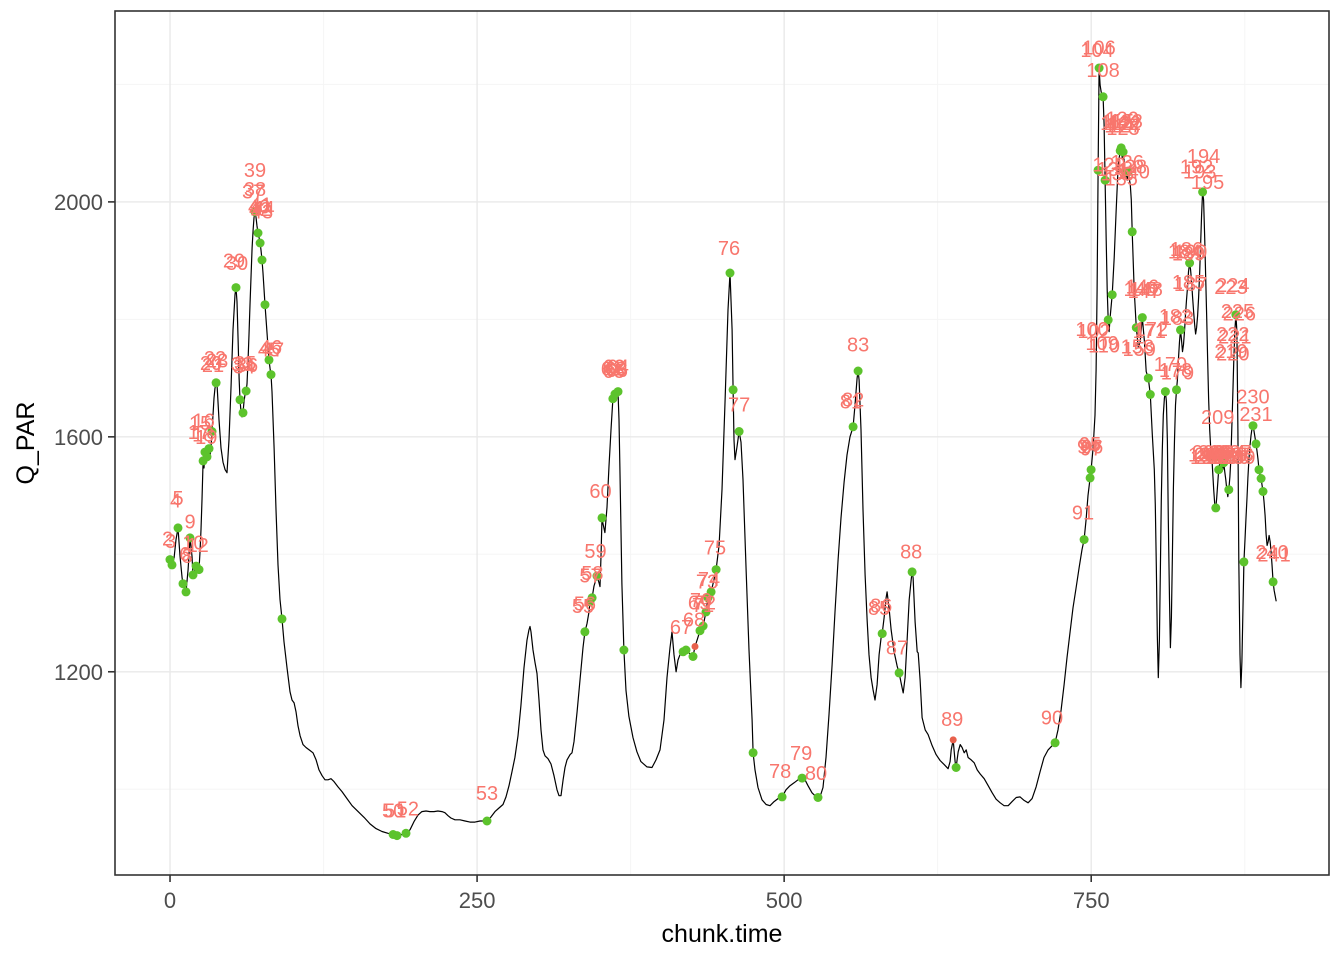 The width and height of the screenshot is (1344, 965). Describe the element at coordinates (1083, 514) in the screenshot. I see `peak-label: 91` at that location.